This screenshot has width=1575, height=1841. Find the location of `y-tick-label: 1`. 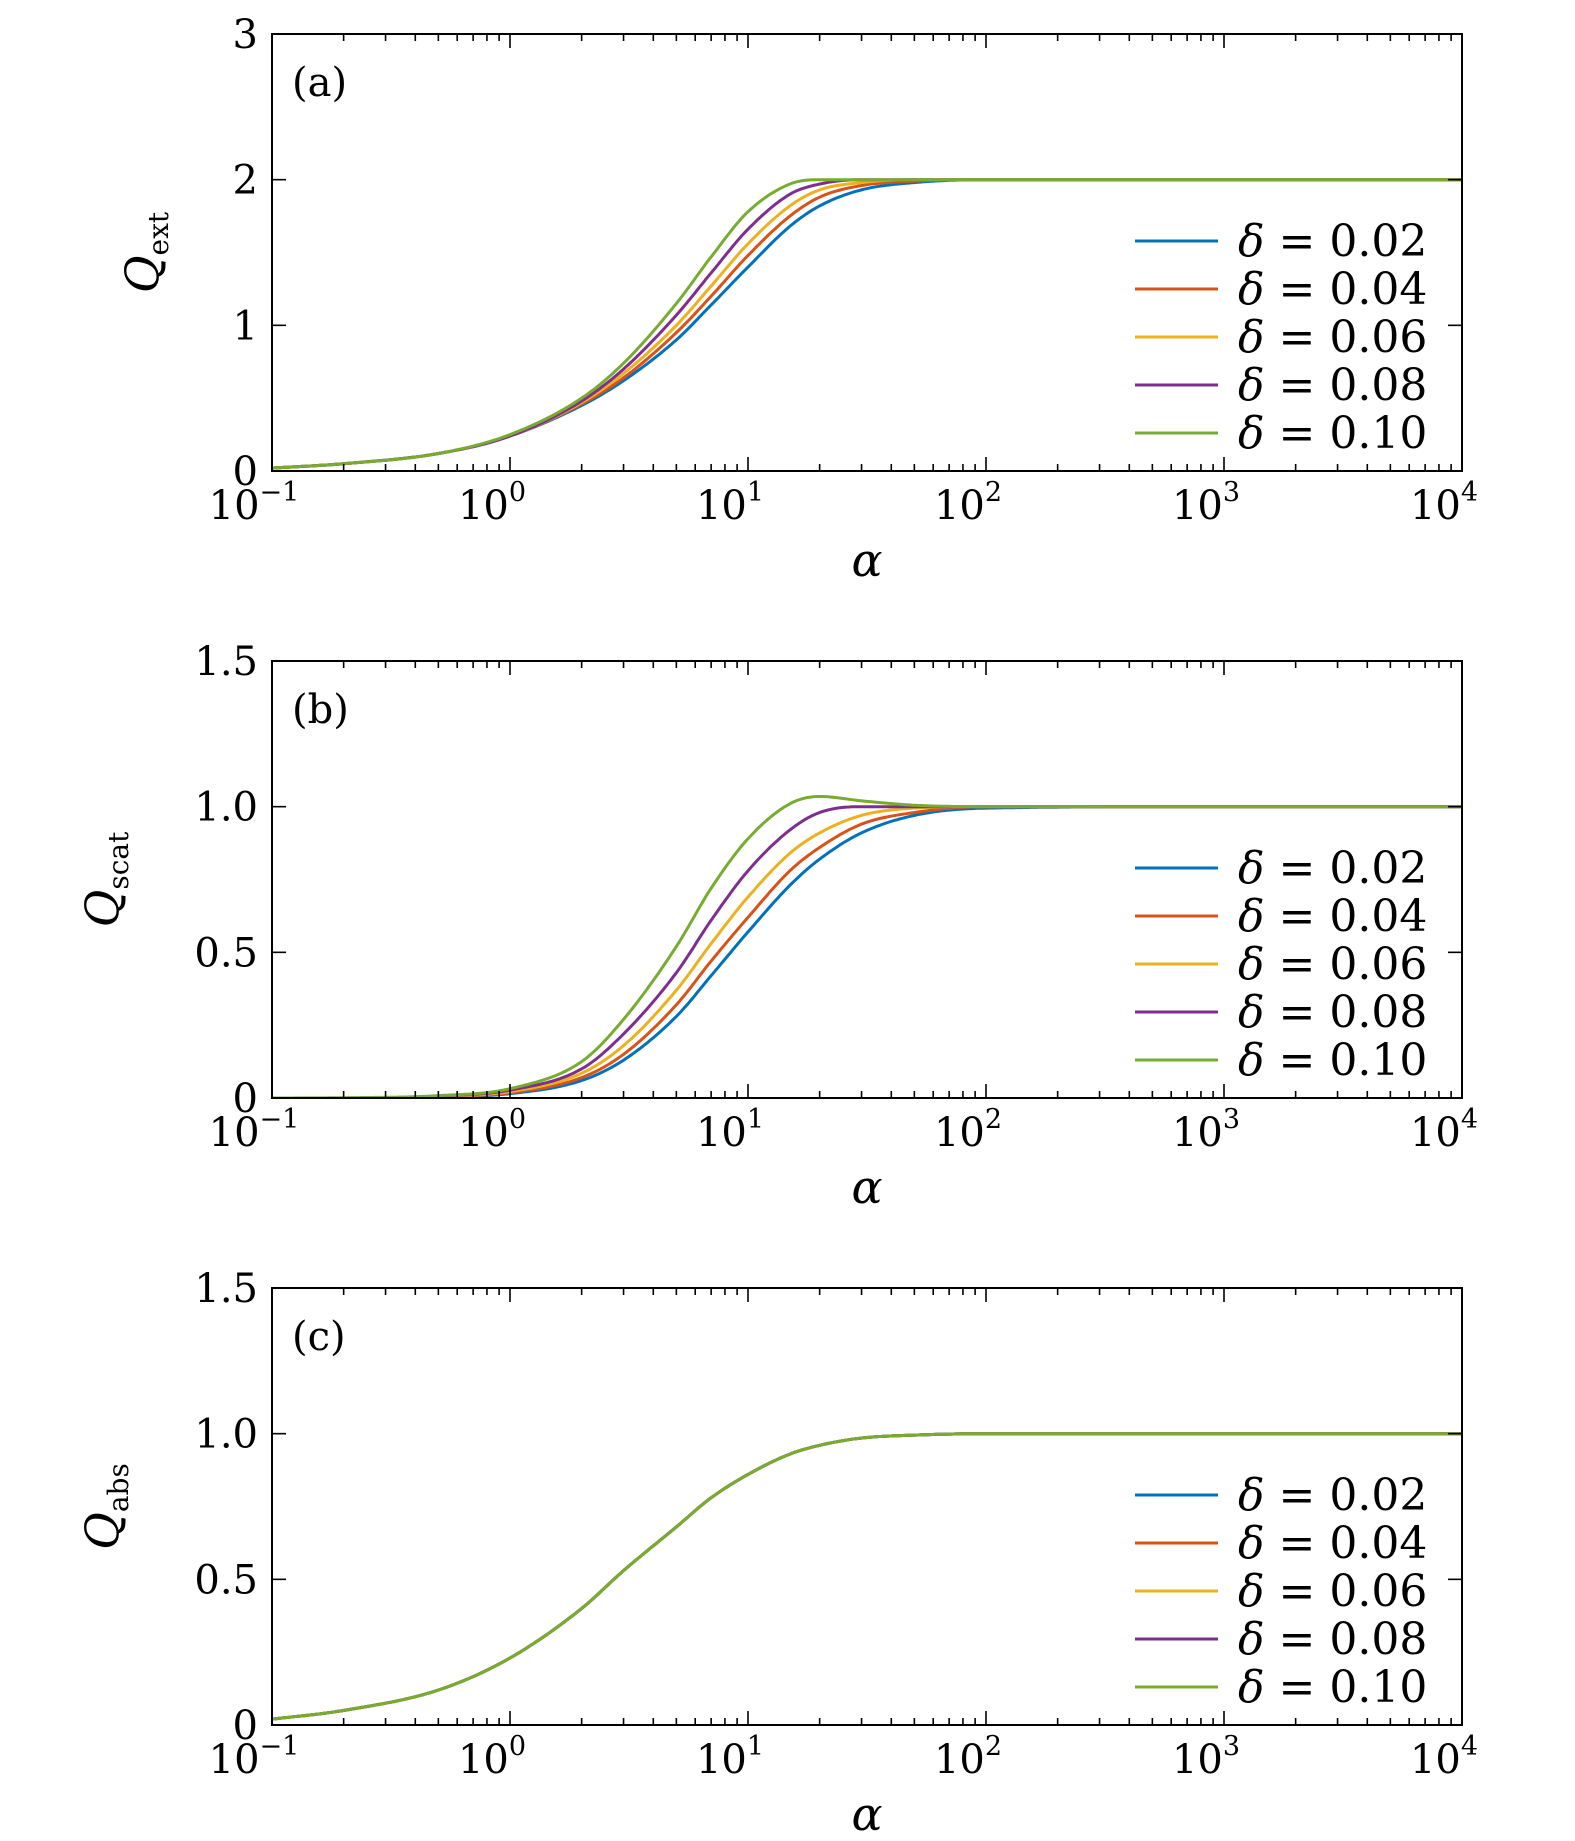

y-tick-label: 1 is located at coordinates (245, 326).